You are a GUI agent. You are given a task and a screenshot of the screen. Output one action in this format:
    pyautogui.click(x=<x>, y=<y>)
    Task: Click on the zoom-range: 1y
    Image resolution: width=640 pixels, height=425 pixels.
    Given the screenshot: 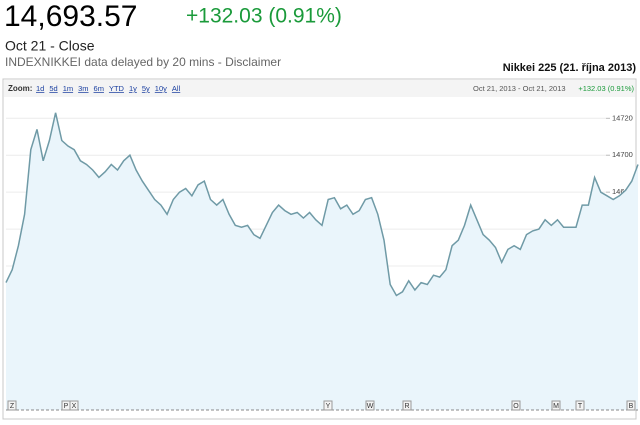 What is the action you would take?
    pyautogui.click(x=133, y=88)
    